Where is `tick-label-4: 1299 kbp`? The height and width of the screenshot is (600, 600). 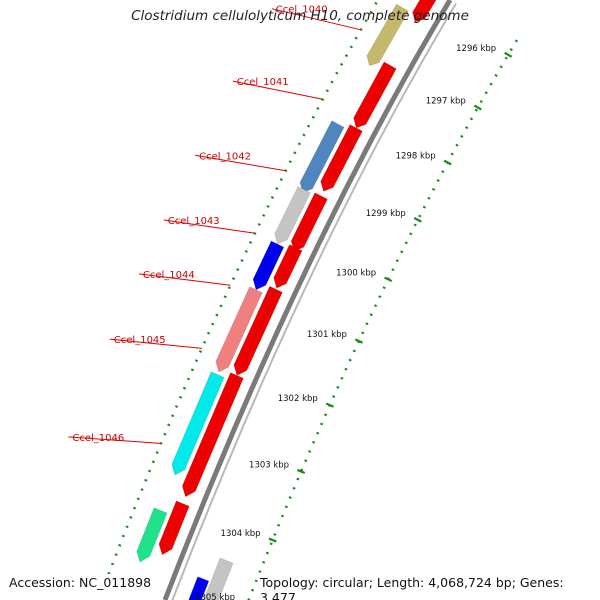
tick-label-4: 1299 kbp is located at coordinates (386, 214).